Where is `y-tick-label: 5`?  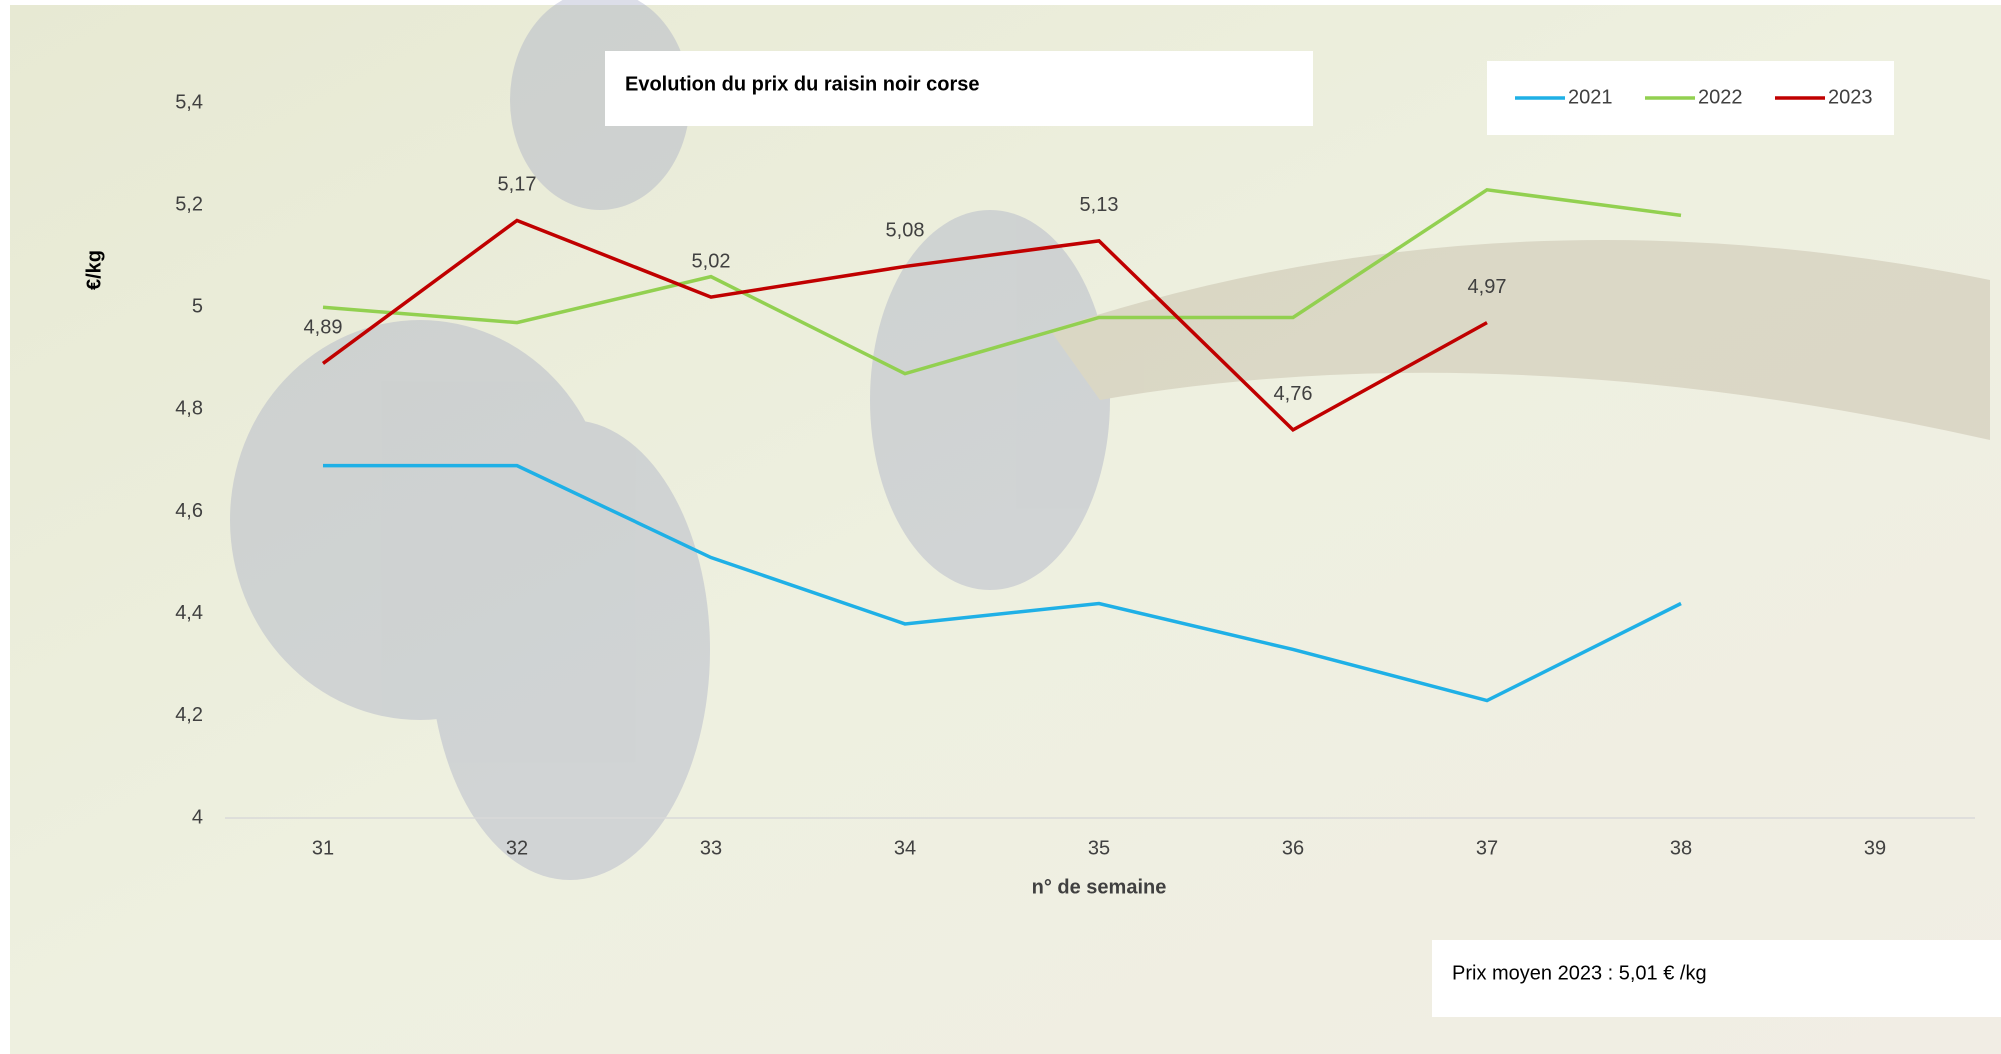
y-tick-label: 5 is located at coordinates (197, 307).